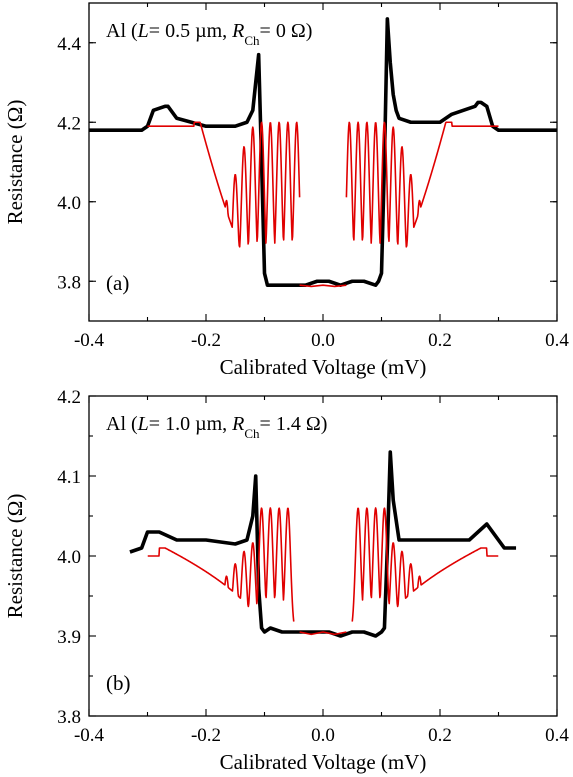  I want to click on y-tick-label: 4.4, so click(69, 44).